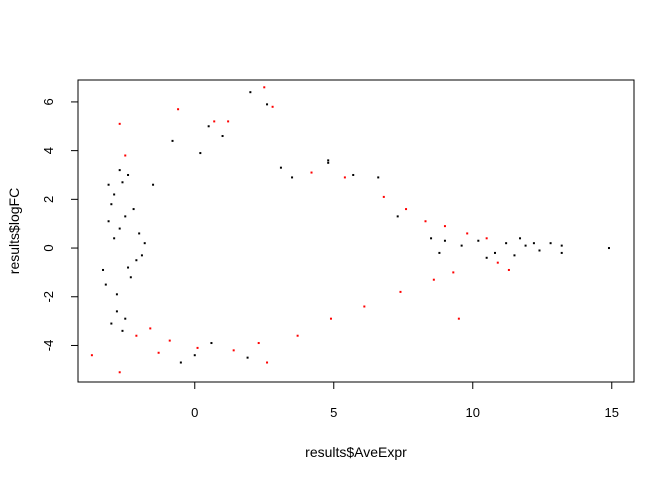 The width and height of the screenshot is (672, 480). Describe the element at coordinates (473, 412) in the screenshot. I see `x-tick-label: 10` at that location.